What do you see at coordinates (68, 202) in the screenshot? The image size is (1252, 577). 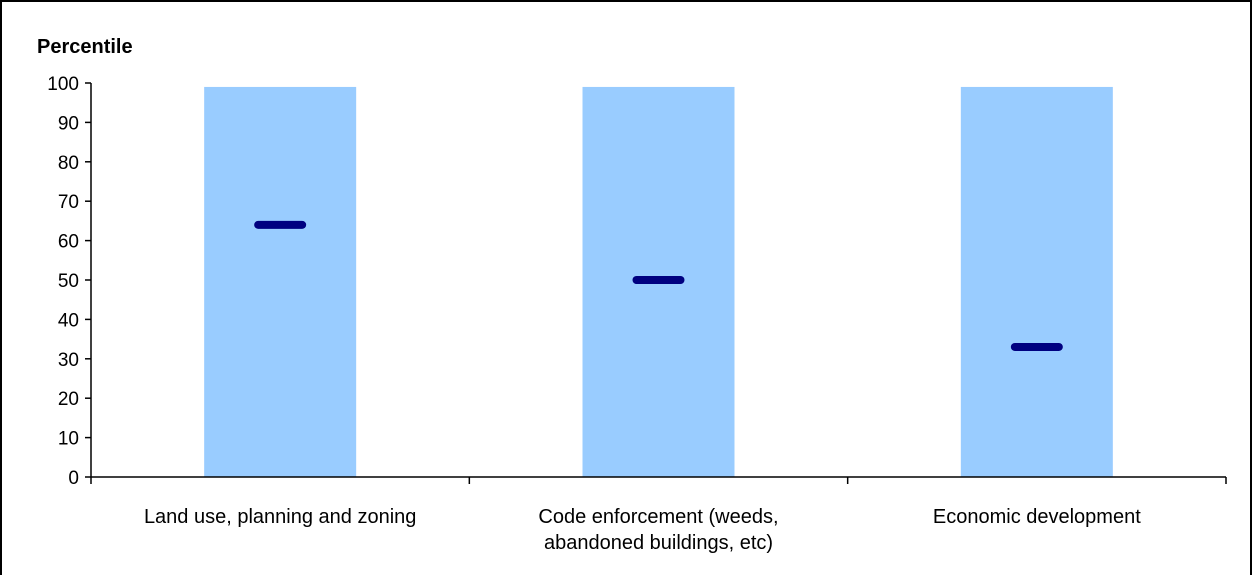 I see `y-tick-label: 70` at bounding box center [68, 202].